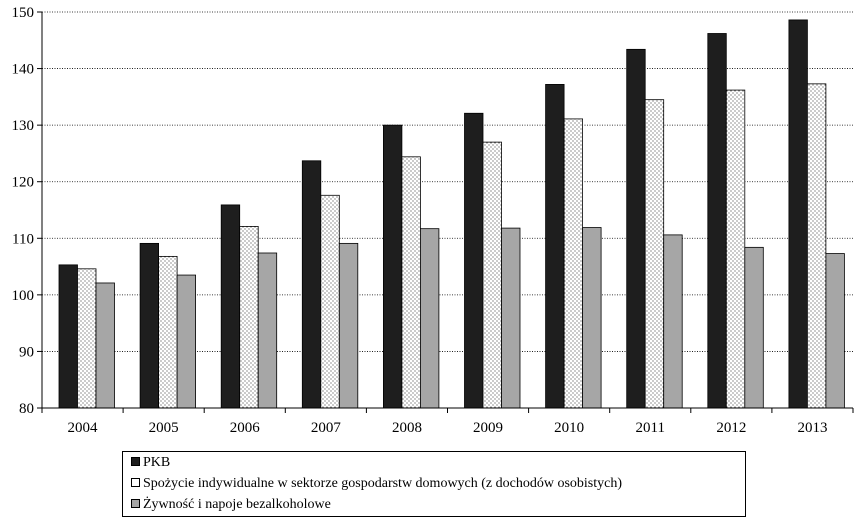 This screenshot has width=855, height=519. I want to click on y-tick-labels: 80 90 100 110 120 130 140 150, so click(23, 211).